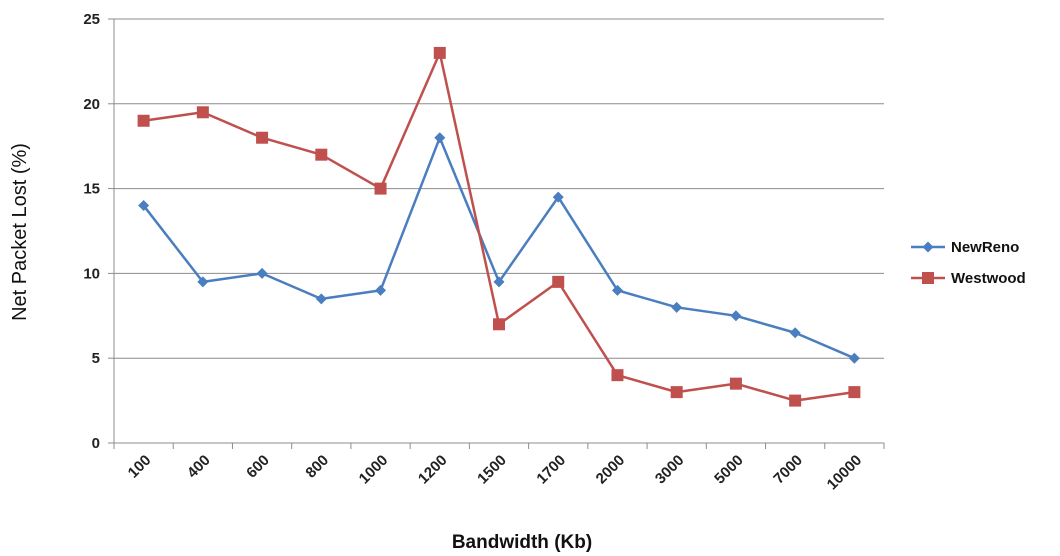  Describe the element at coordinates (670, 470) in the screenshot. I see `x-tick-label: 3000` at that location.